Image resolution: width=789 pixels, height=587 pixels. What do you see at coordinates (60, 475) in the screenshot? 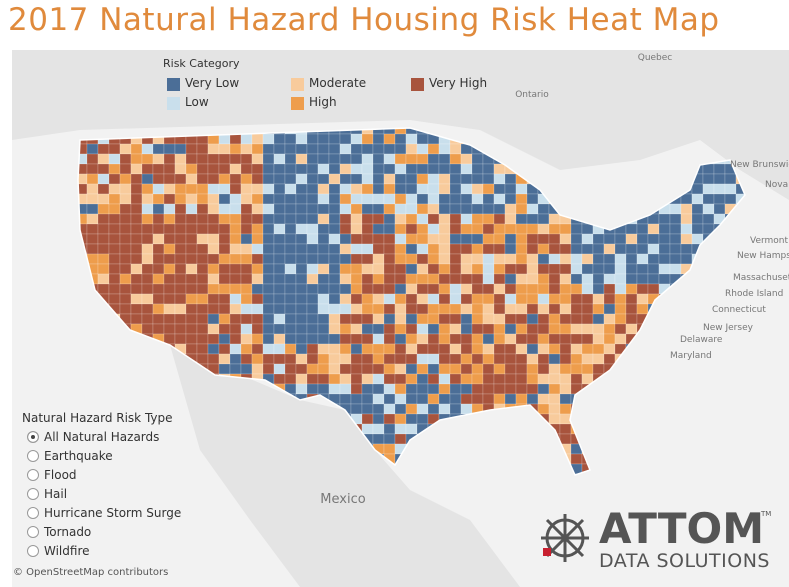
I see `radio-label: Flood` at bounding box center [60, 475].